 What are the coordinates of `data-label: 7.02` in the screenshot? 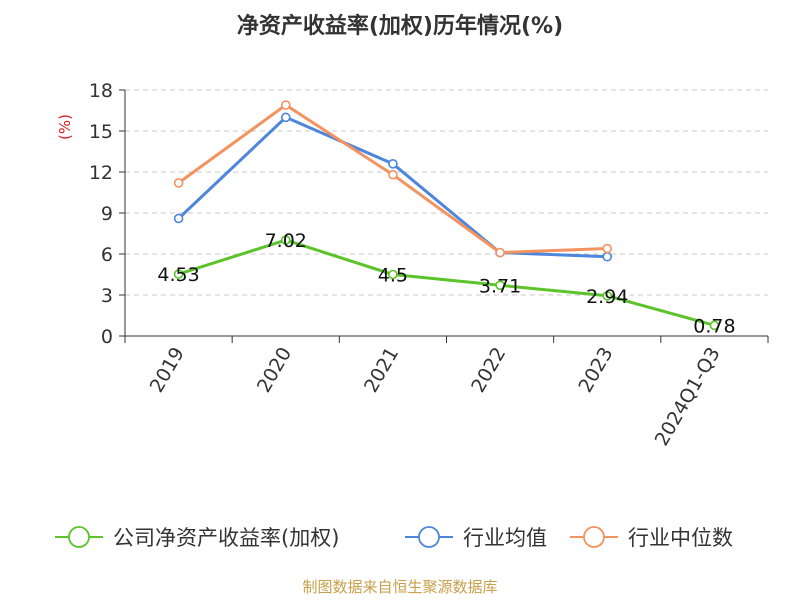 It's located at (286, 241).